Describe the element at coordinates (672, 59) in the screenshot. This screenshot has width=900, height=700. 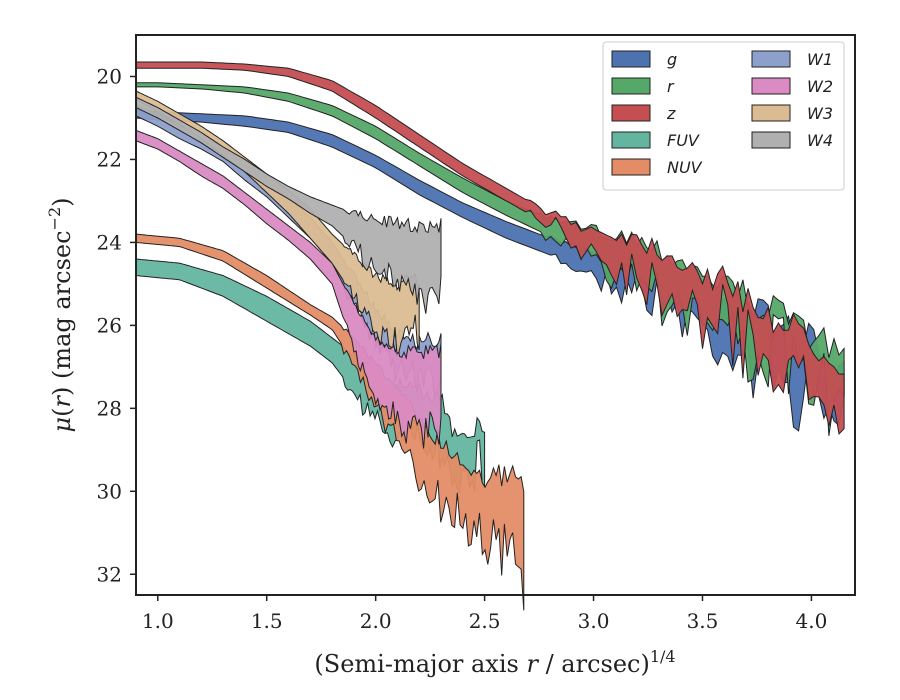
I see `legend-label-g: g` at that location.